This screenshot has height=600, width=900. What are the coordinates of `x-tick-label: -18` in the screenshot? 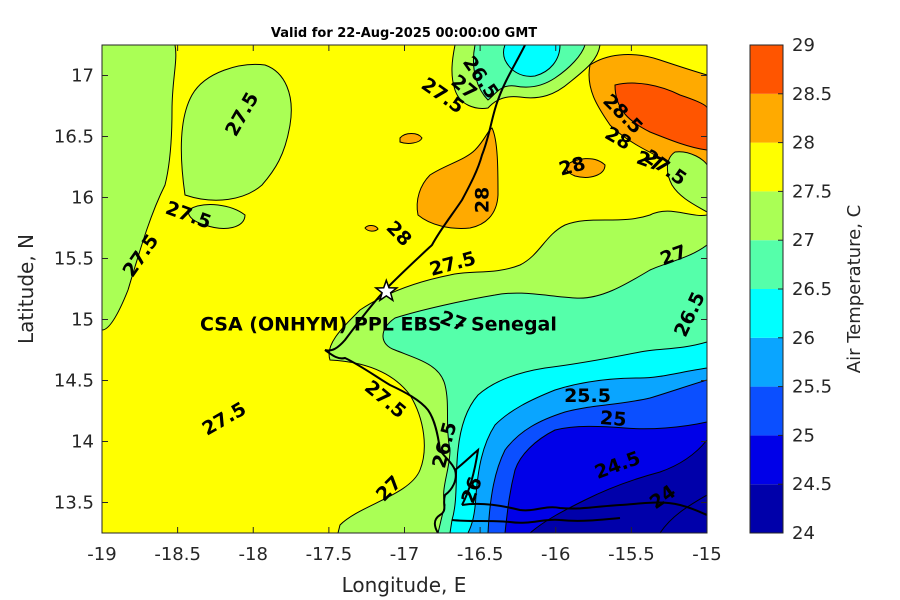 It's located at (253, 554).